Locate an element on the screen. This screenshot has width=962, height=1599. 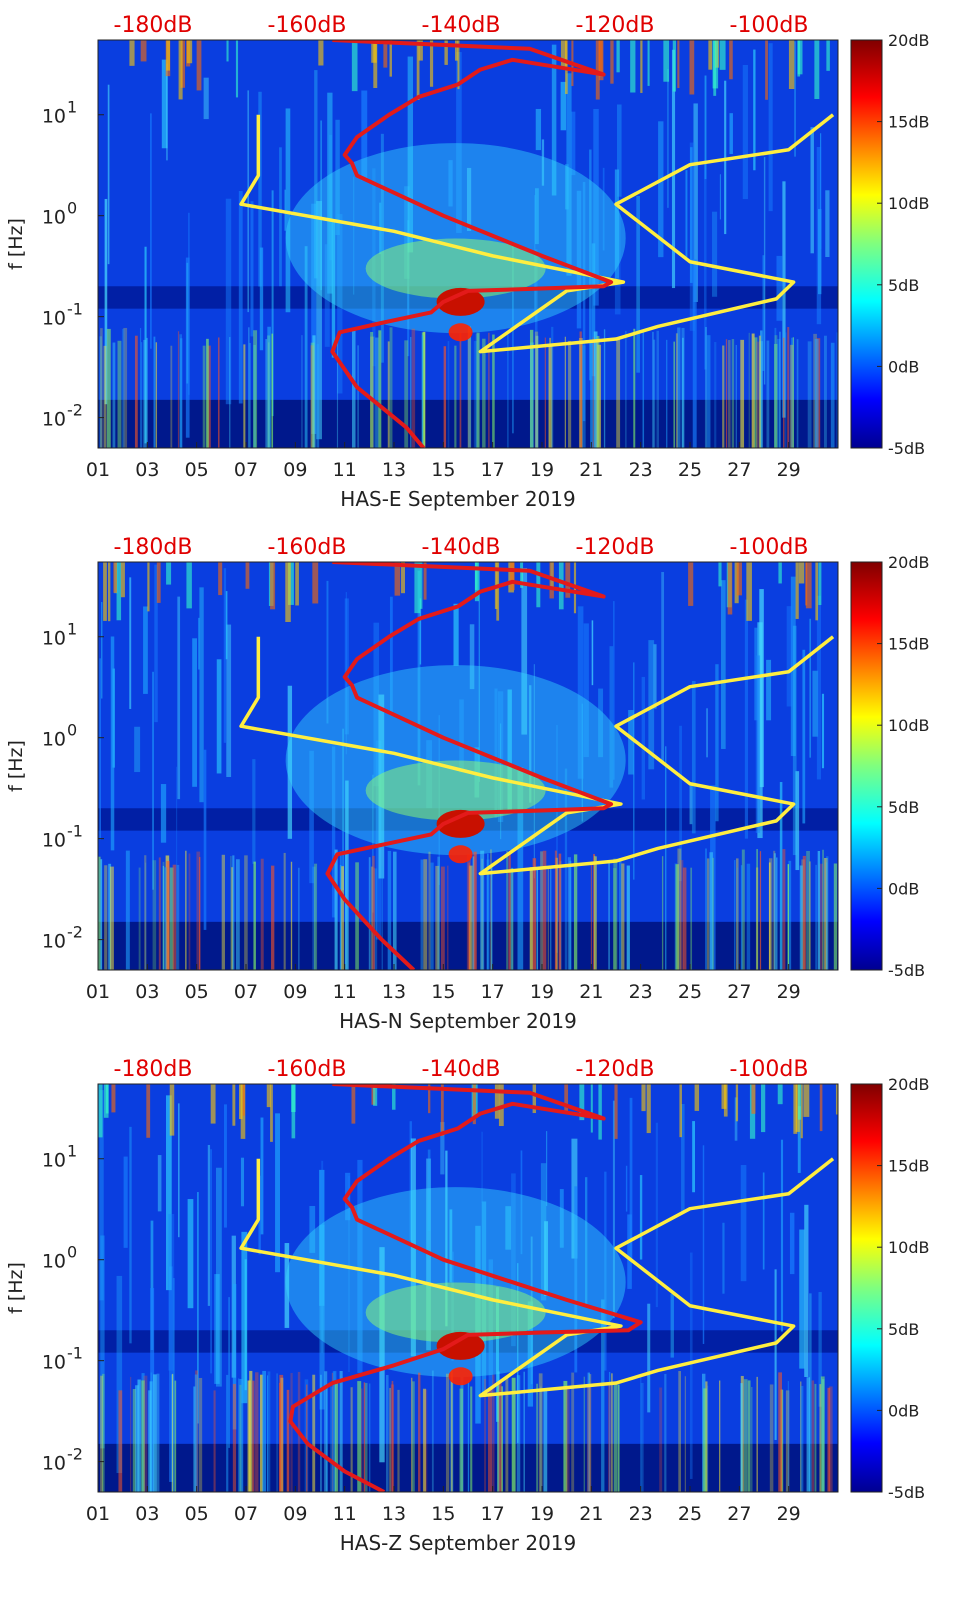
y-tick-exponent: 0 is located at coordinates (72, 208).